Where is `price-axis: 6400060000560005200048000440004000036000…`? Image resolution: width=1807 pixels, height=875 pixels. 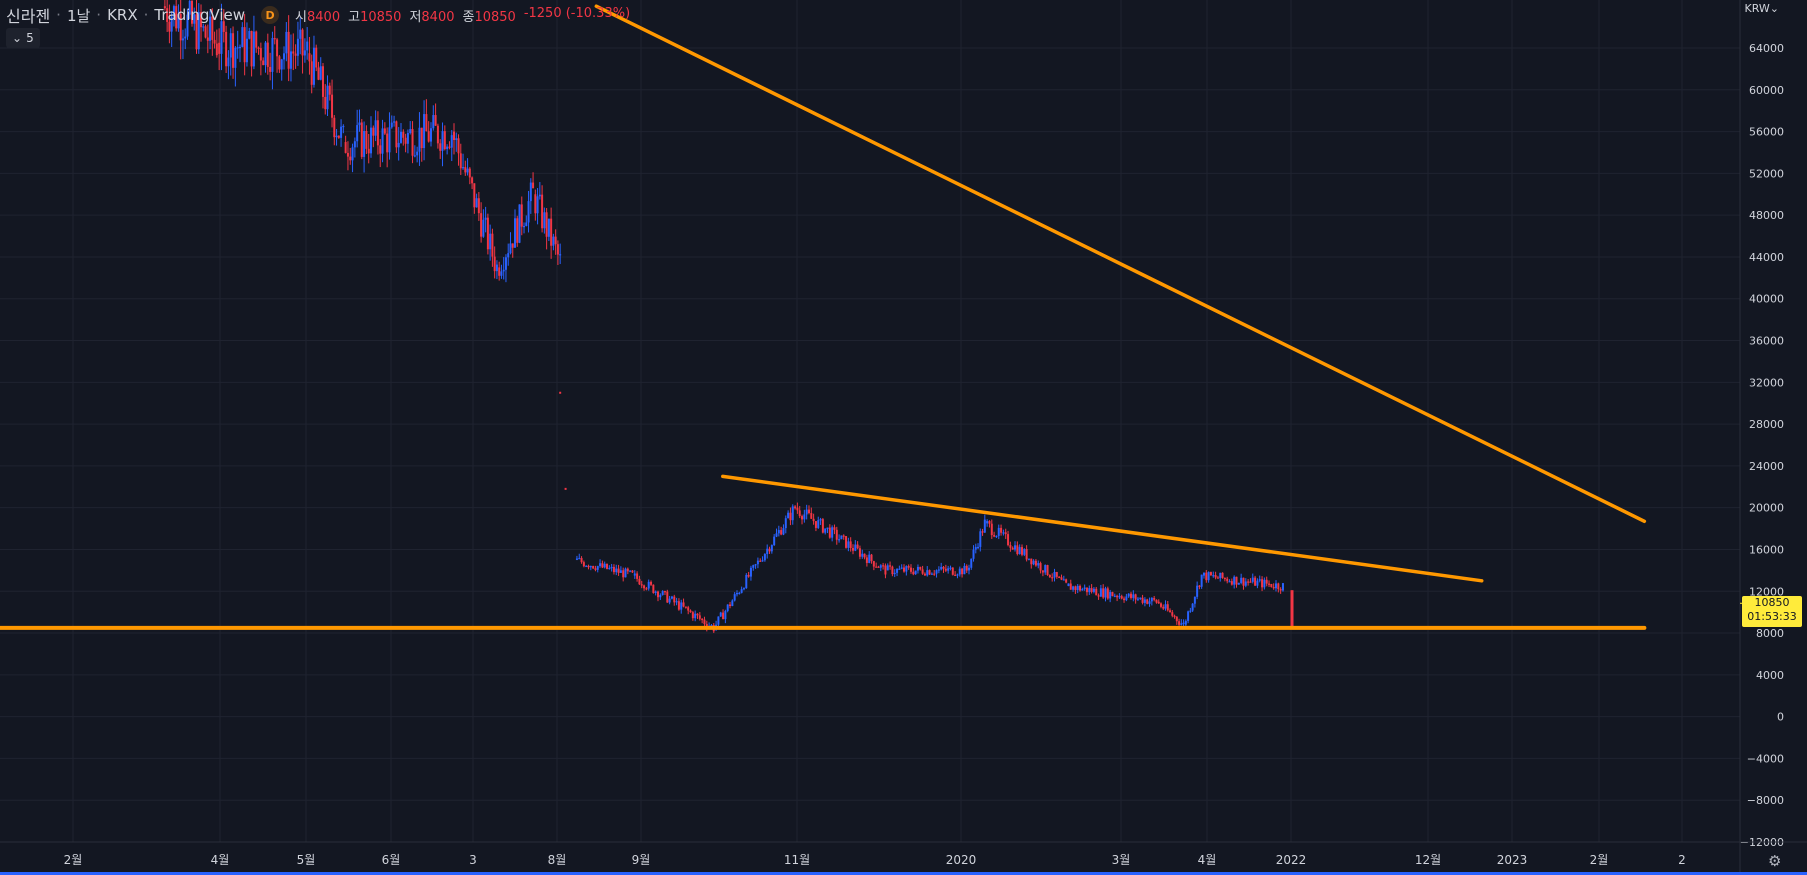 price-axis: 6400060000560005200048000440004000036000… is located at coordinates (1761, 437).